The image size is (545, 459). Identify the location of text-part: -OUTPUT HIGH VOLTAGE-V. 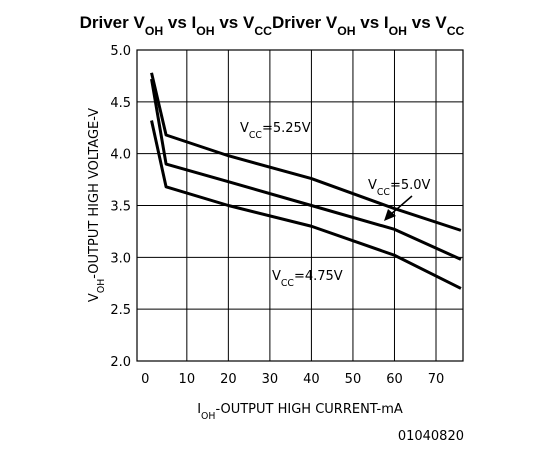
(94, 193).